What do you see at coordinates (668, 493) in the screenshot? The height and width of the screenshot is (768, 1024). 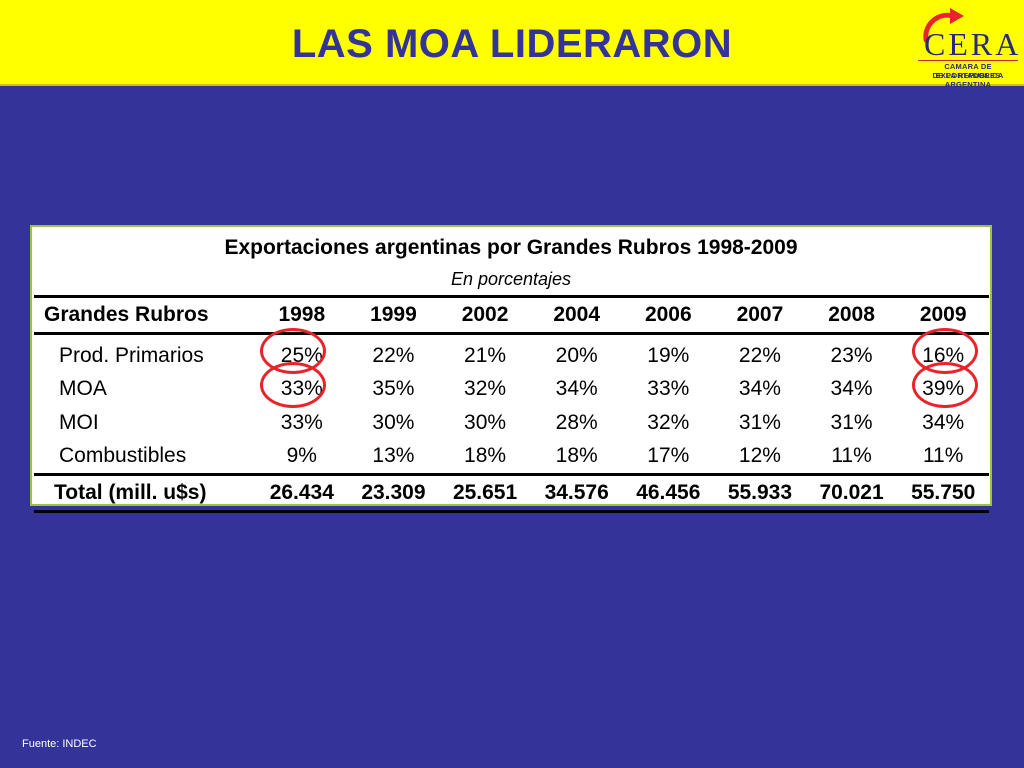 I see `total-cell: 46.456` at bounding box center [668, 493].